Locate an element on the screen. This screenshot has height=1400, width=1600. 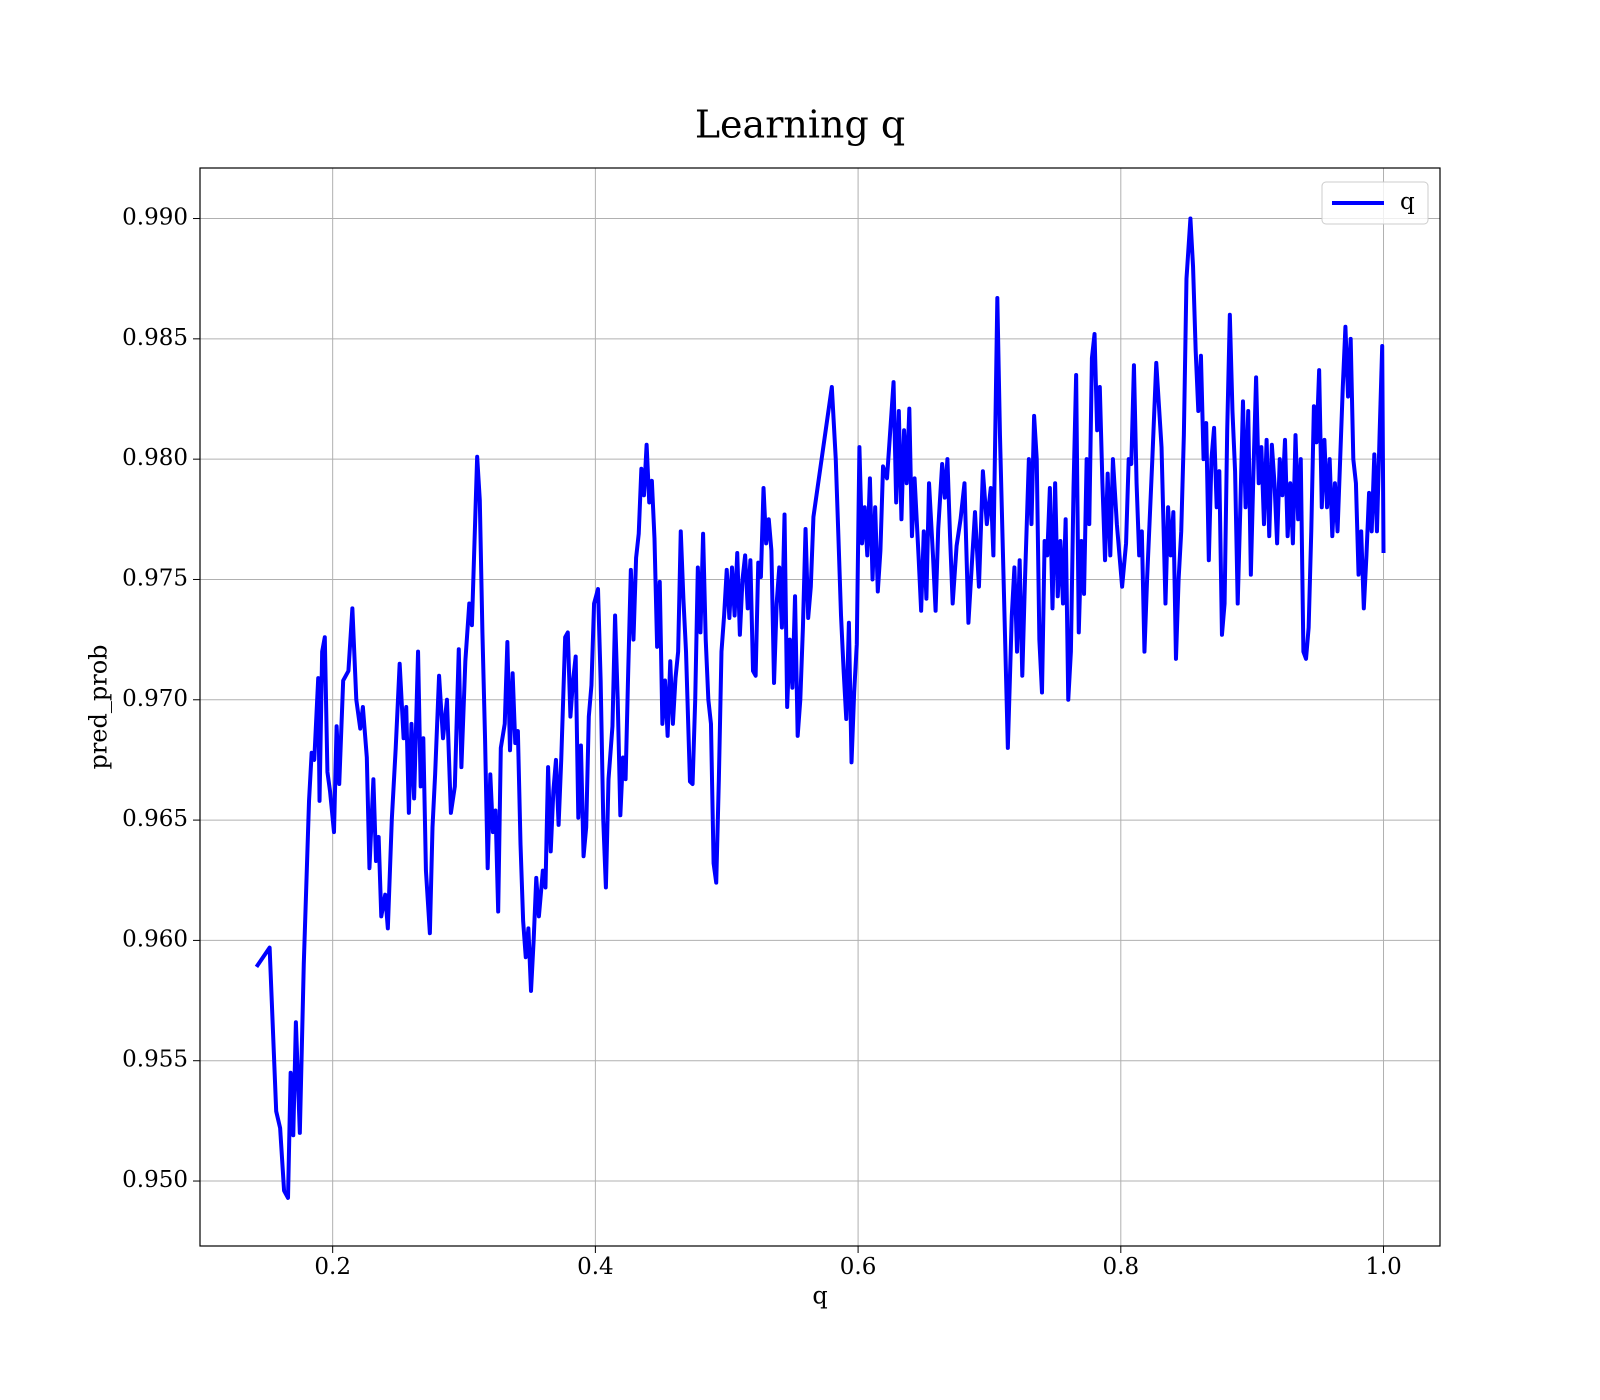
x-tick-label: 0.6 is located at coordinates (858, 1267).